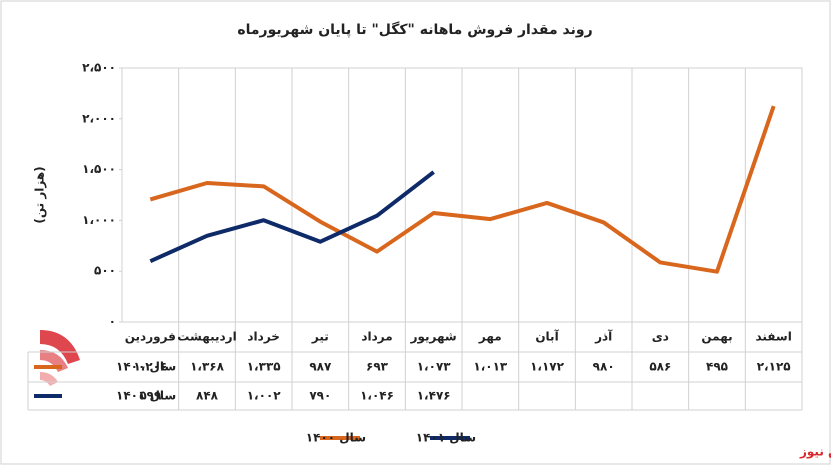  I want to click on data-label: ۹۸۰, so click(604, 367).